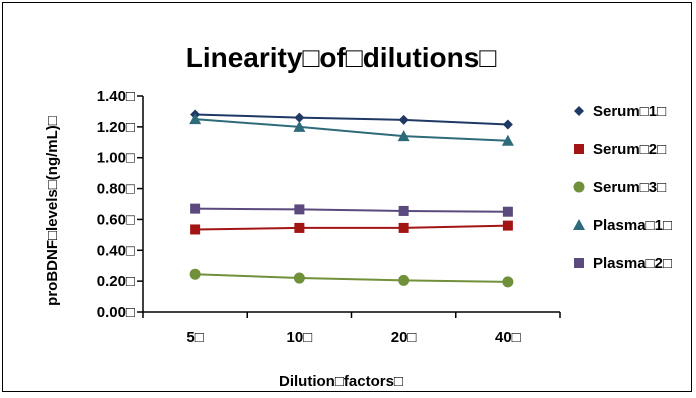 Image resolution: width=696 pixels, height=398 pixels. I want to click on x-axis-title: Dilution□factors□, so click(341, 381).